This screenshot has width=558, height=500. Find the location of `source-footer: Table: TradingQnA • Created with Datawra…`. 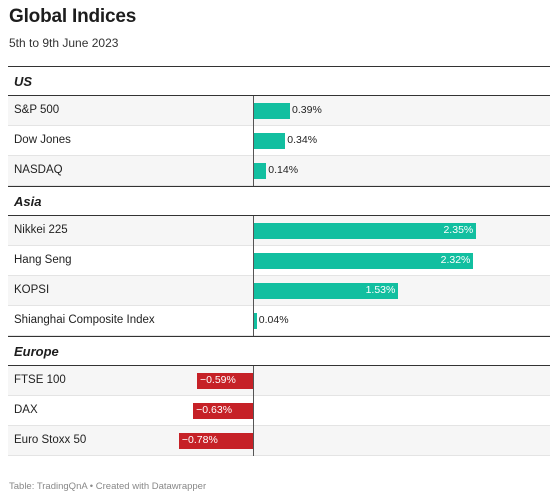

source-footer: Table: TradingQnA • Created with Datawra… is located at coordinates (108, 486).